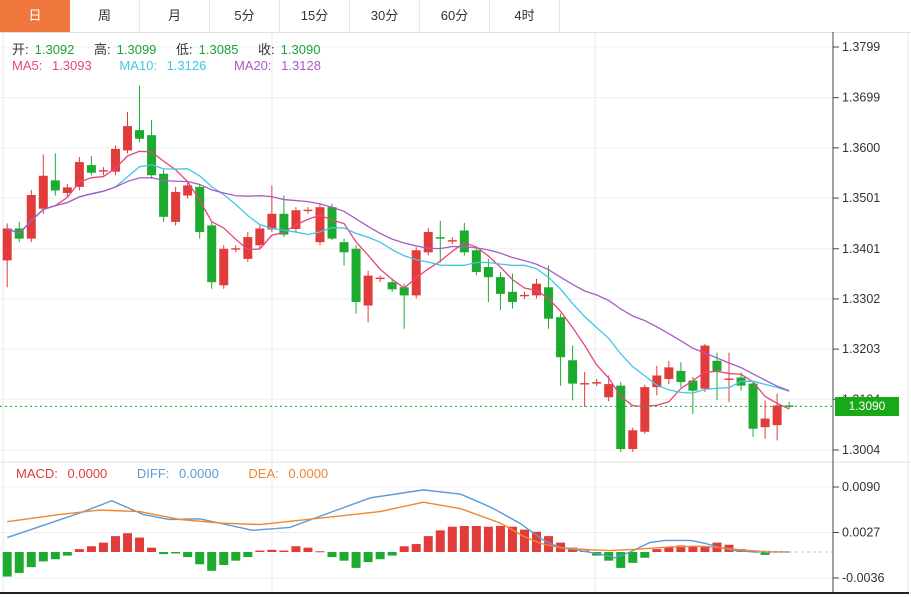 This screenshot has width=911, height=597. Describe the element at coordinates (861, 198) in the screenshot. I see `axis-tick-label: 1.3501` at that location.